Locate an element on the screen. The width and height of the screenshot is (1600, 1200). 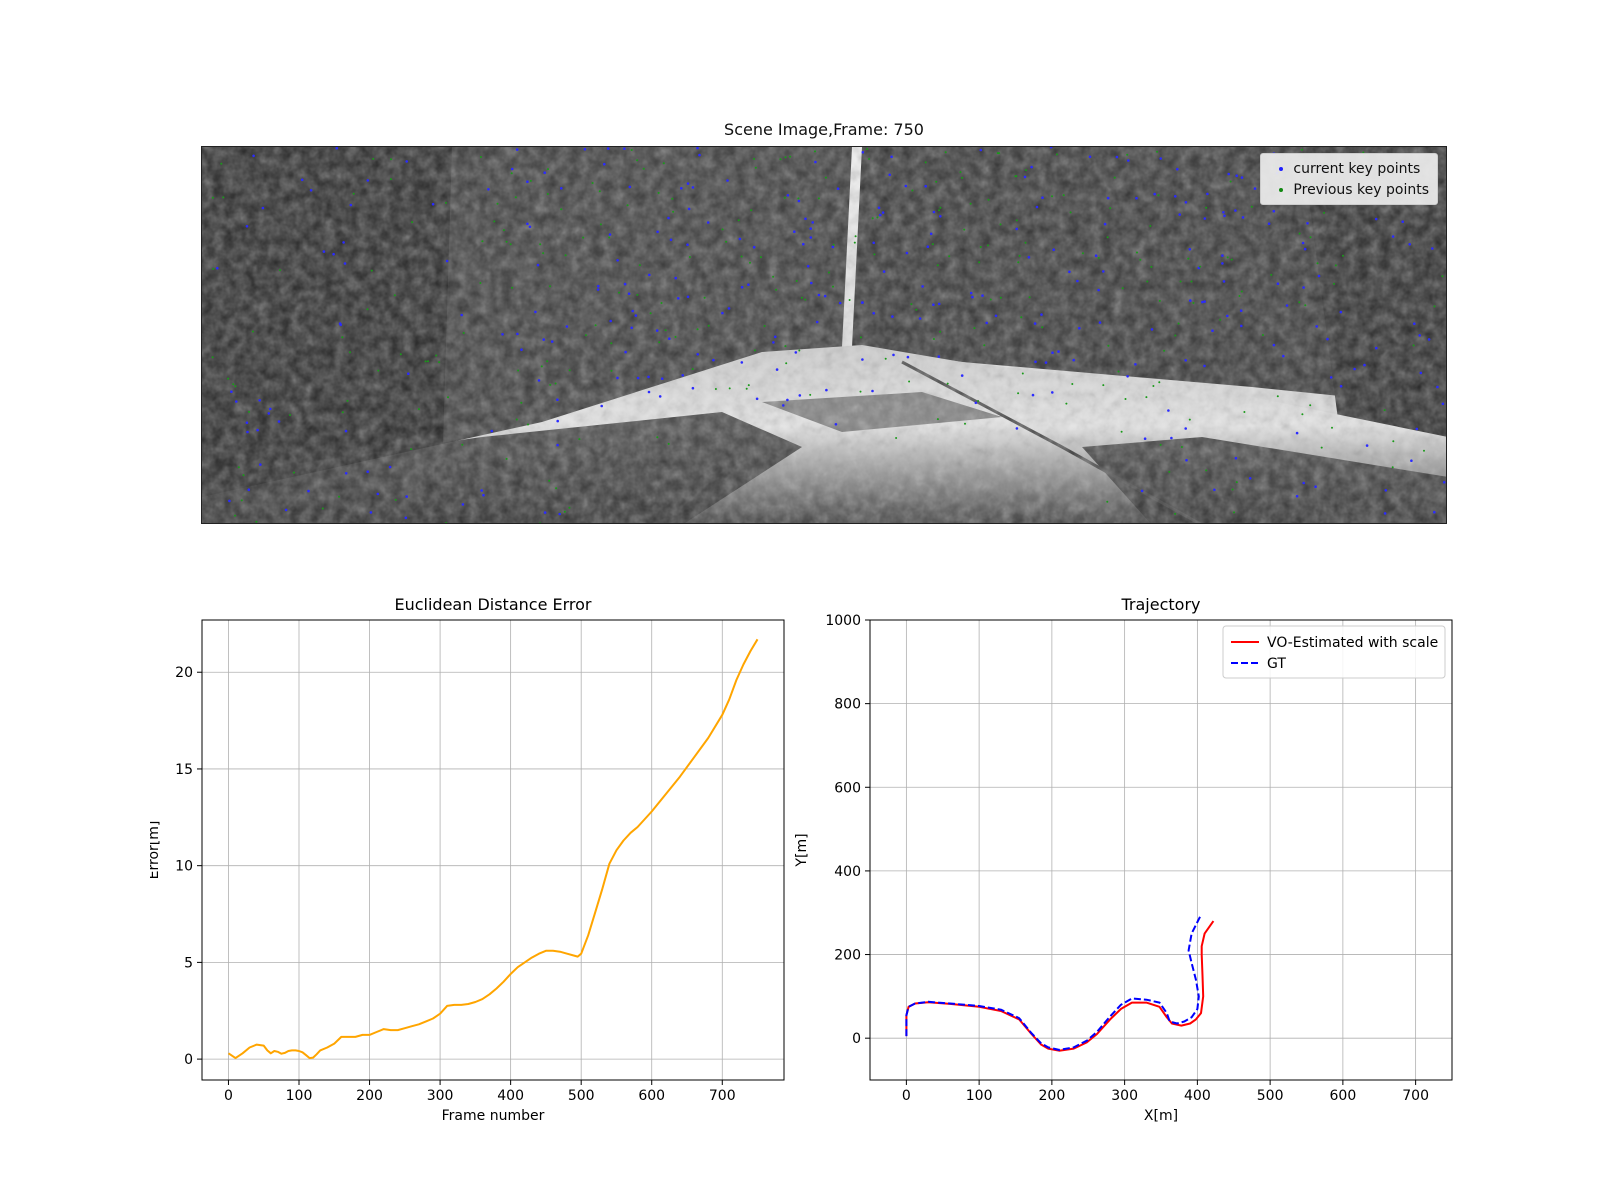
x-tick-label: 0 is located at coordinates (228, 1096).